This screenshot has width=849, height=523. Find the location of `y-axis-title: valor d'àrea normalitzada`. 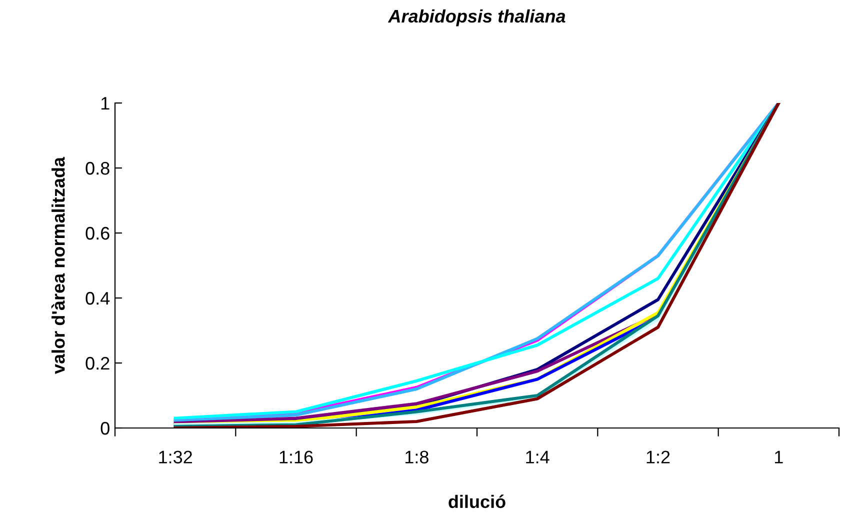

y-axis-title: valor d'àrea normalitzada is located at coordinates (58, 265).